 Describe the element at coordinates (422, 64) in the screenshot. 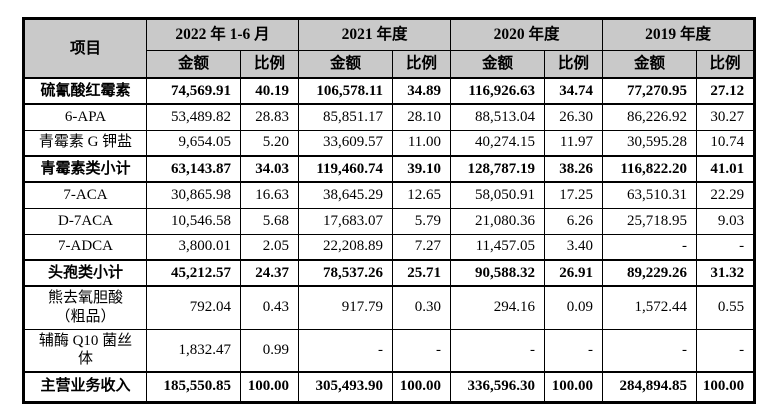

I see `subheader-ratio-2021: 比例` at that location.